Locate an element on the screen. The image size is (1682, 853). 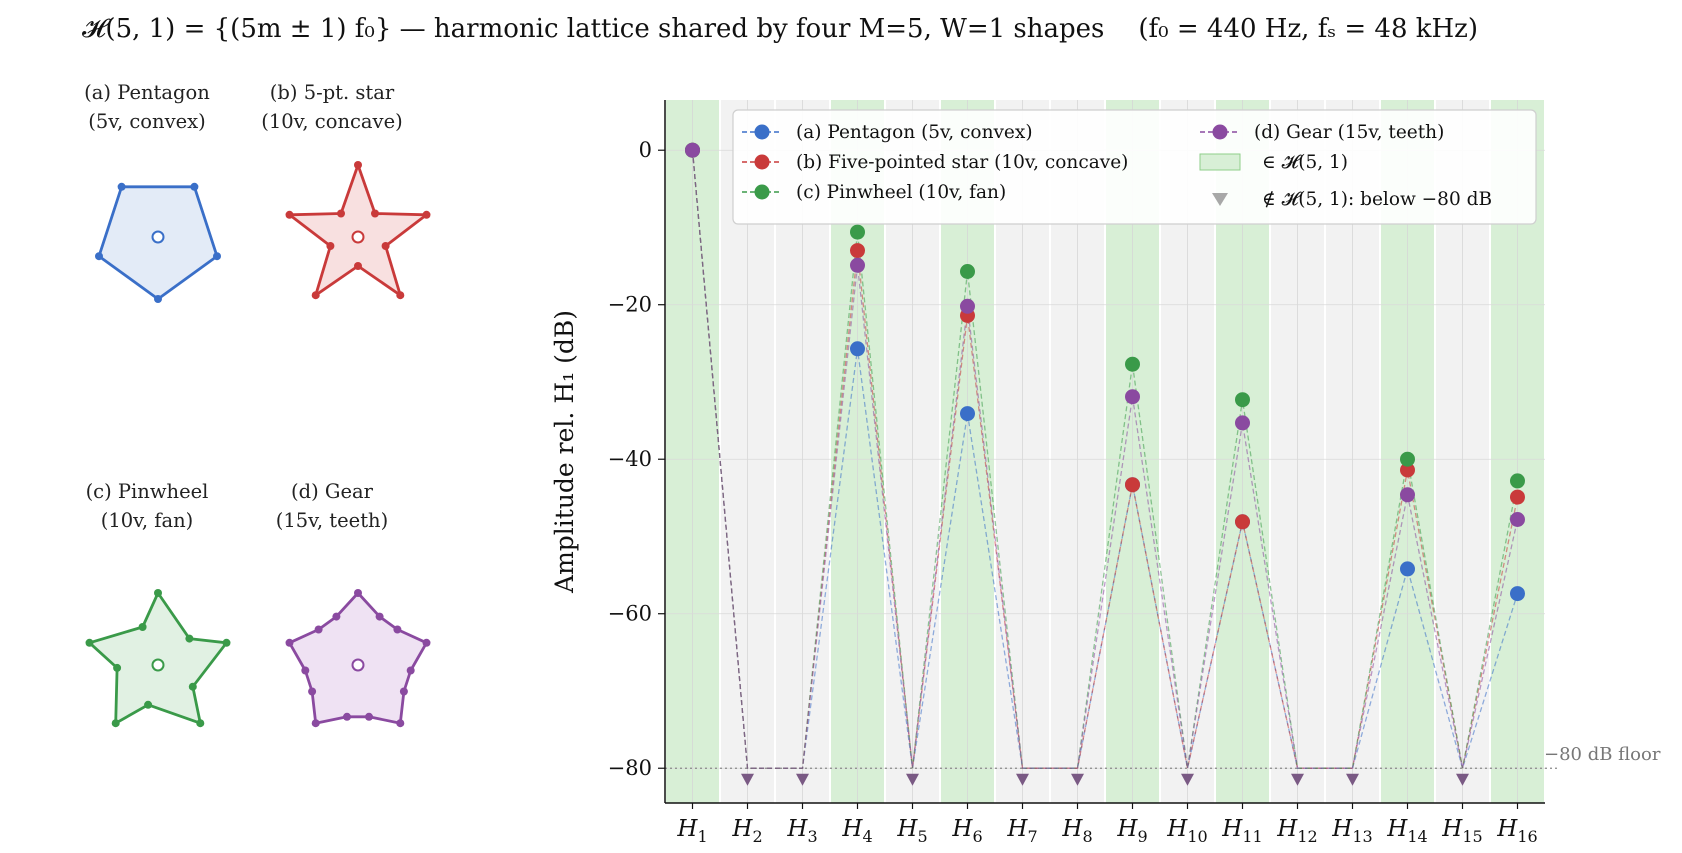
legend-below-label: ∉ 𝓗(5, 1): below −80 dB is located at coordinates (1377, 199).